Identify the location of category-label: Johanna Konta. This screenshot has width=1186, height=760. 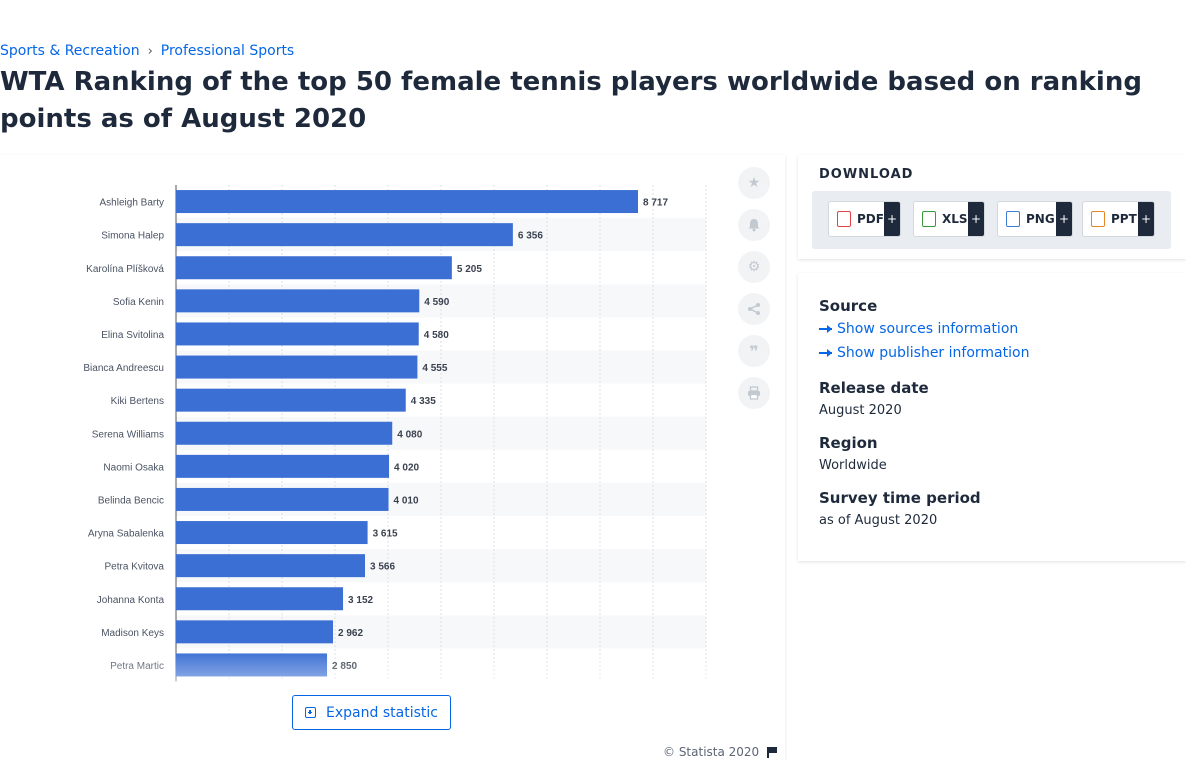
(131, 600).